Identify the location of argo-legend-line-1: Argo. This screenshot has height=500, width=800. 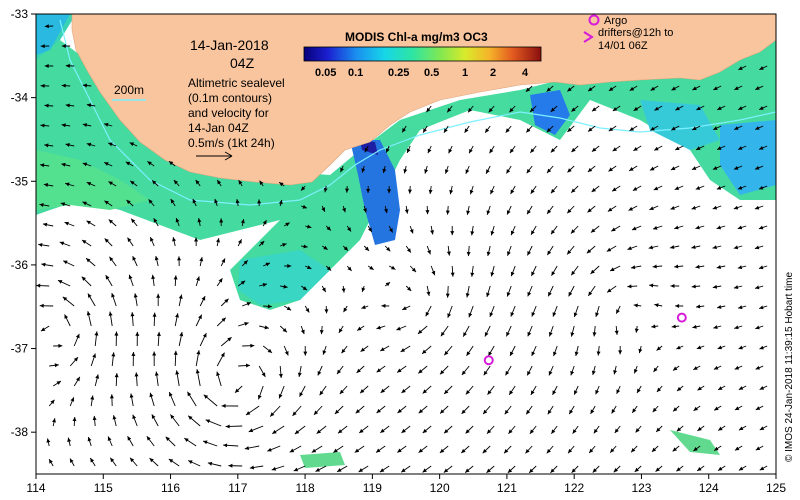
(615, 21).